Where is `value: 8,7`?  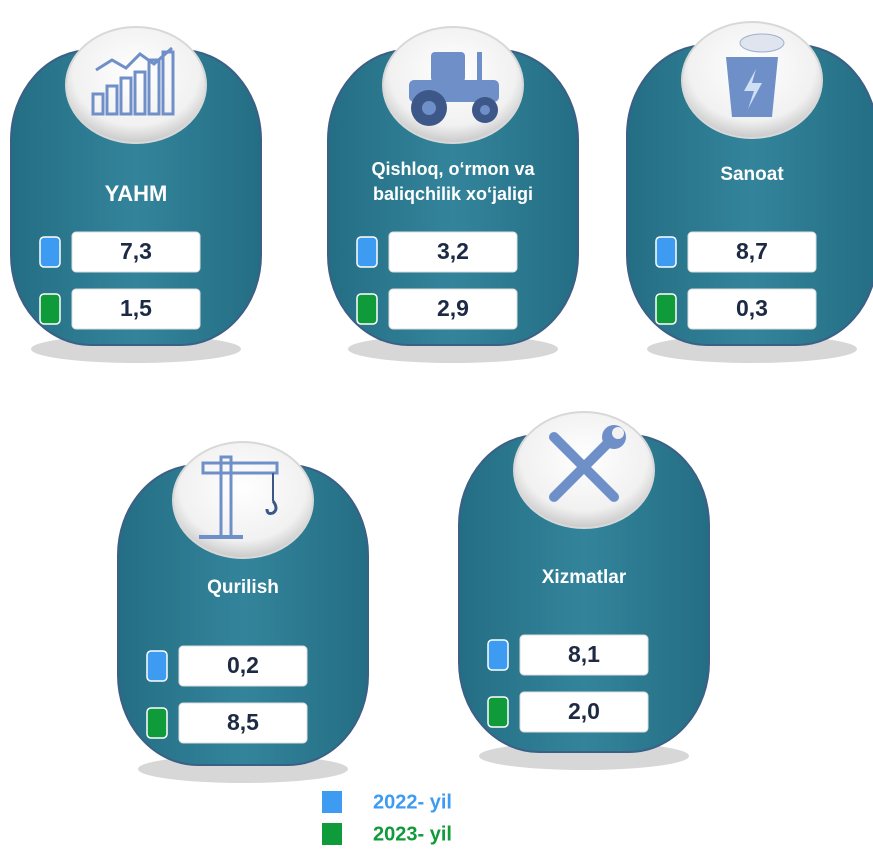 value: 8,7 is located at coordinates (752, 251).